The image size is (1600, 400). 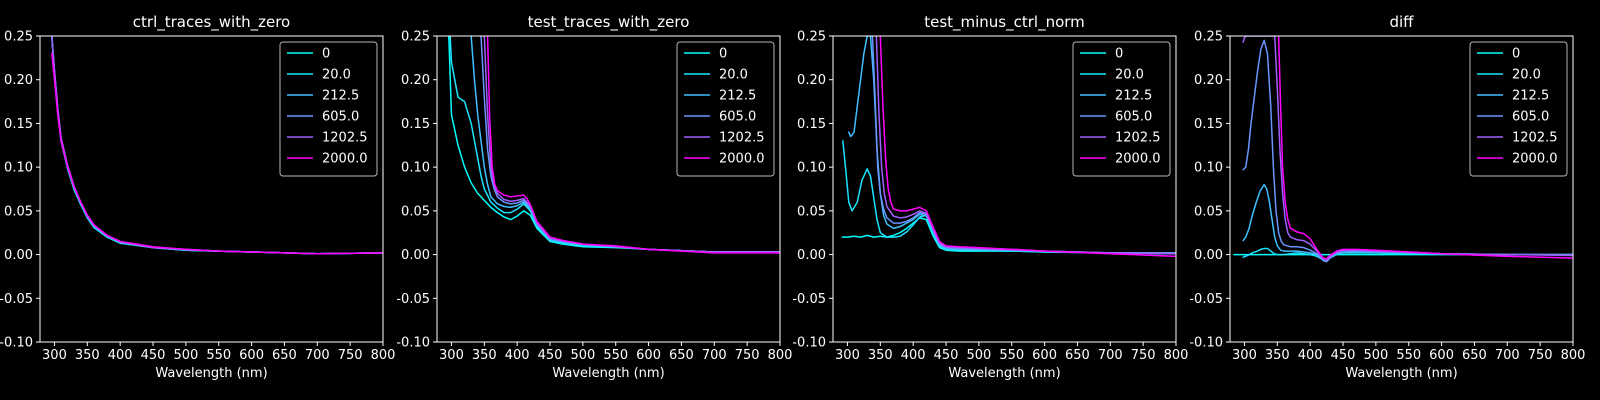 I want to click on panel-title: diff, so click(x=1401, y=22).